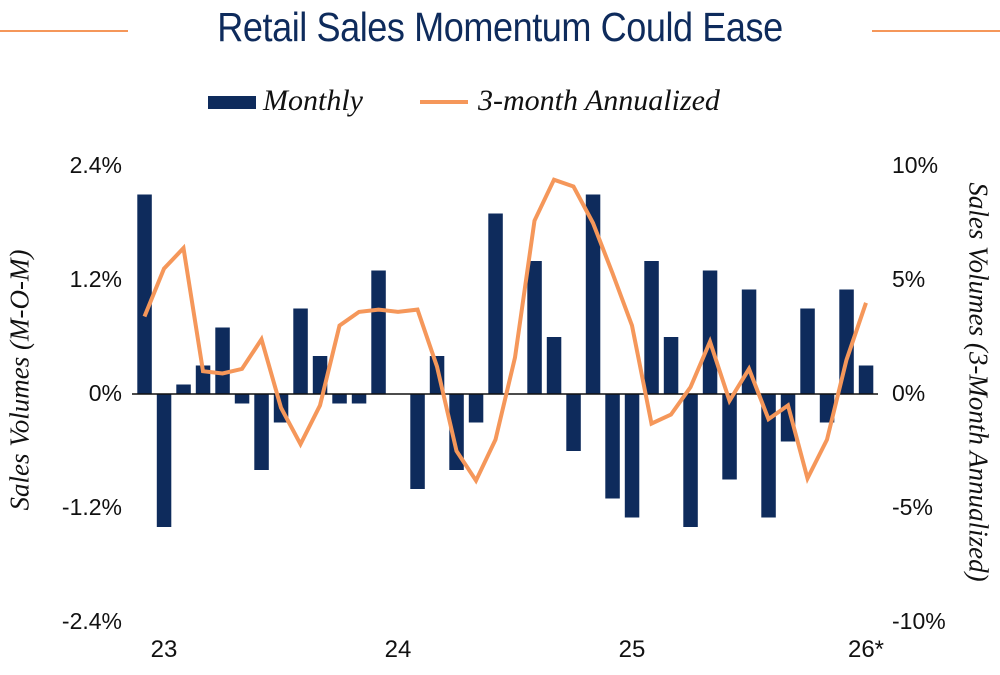 The width and height of the screenshot is (1000, 675). What do you see at coordinates (105, 393) in the screenshot?
I see `y-tick-left: 0%` at bounding box center [105, 393].